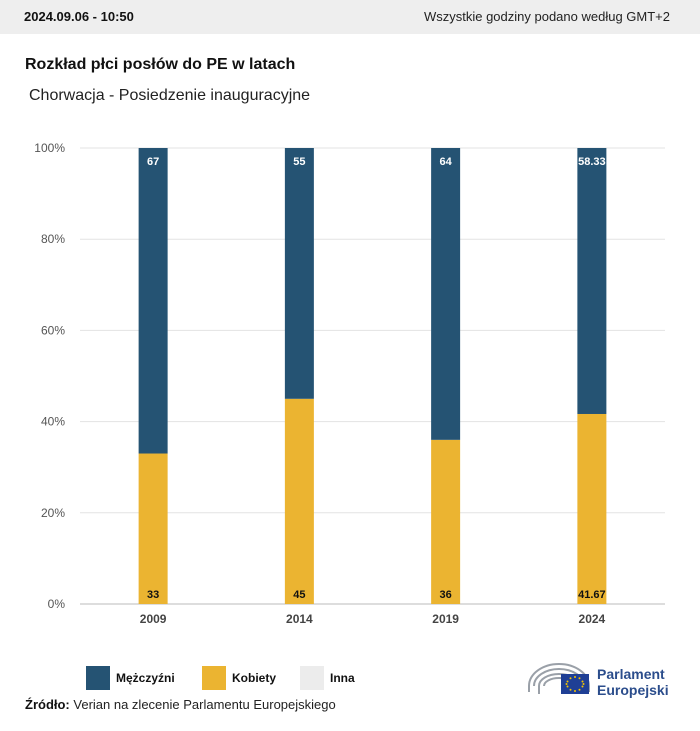  What do you see at coordinates (53, 422) in the screenshot?
I see `y-tick-label: 40%` at bounding box center [53, 422].